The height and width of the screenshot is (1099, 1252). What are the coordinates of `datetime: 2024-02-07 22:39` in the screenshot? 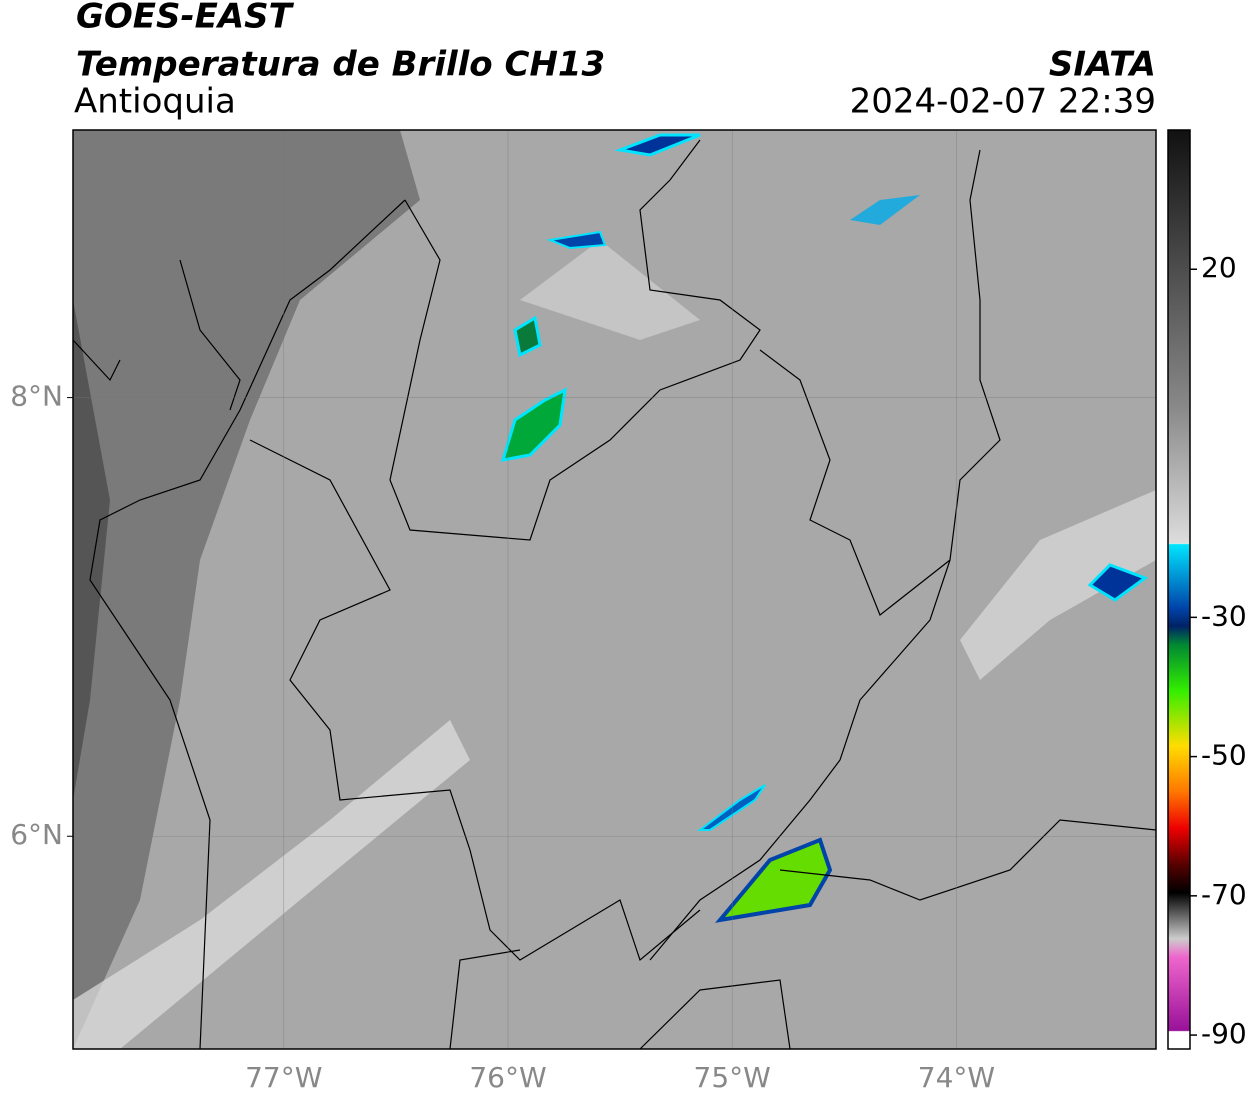 It's located at (1003, 102).